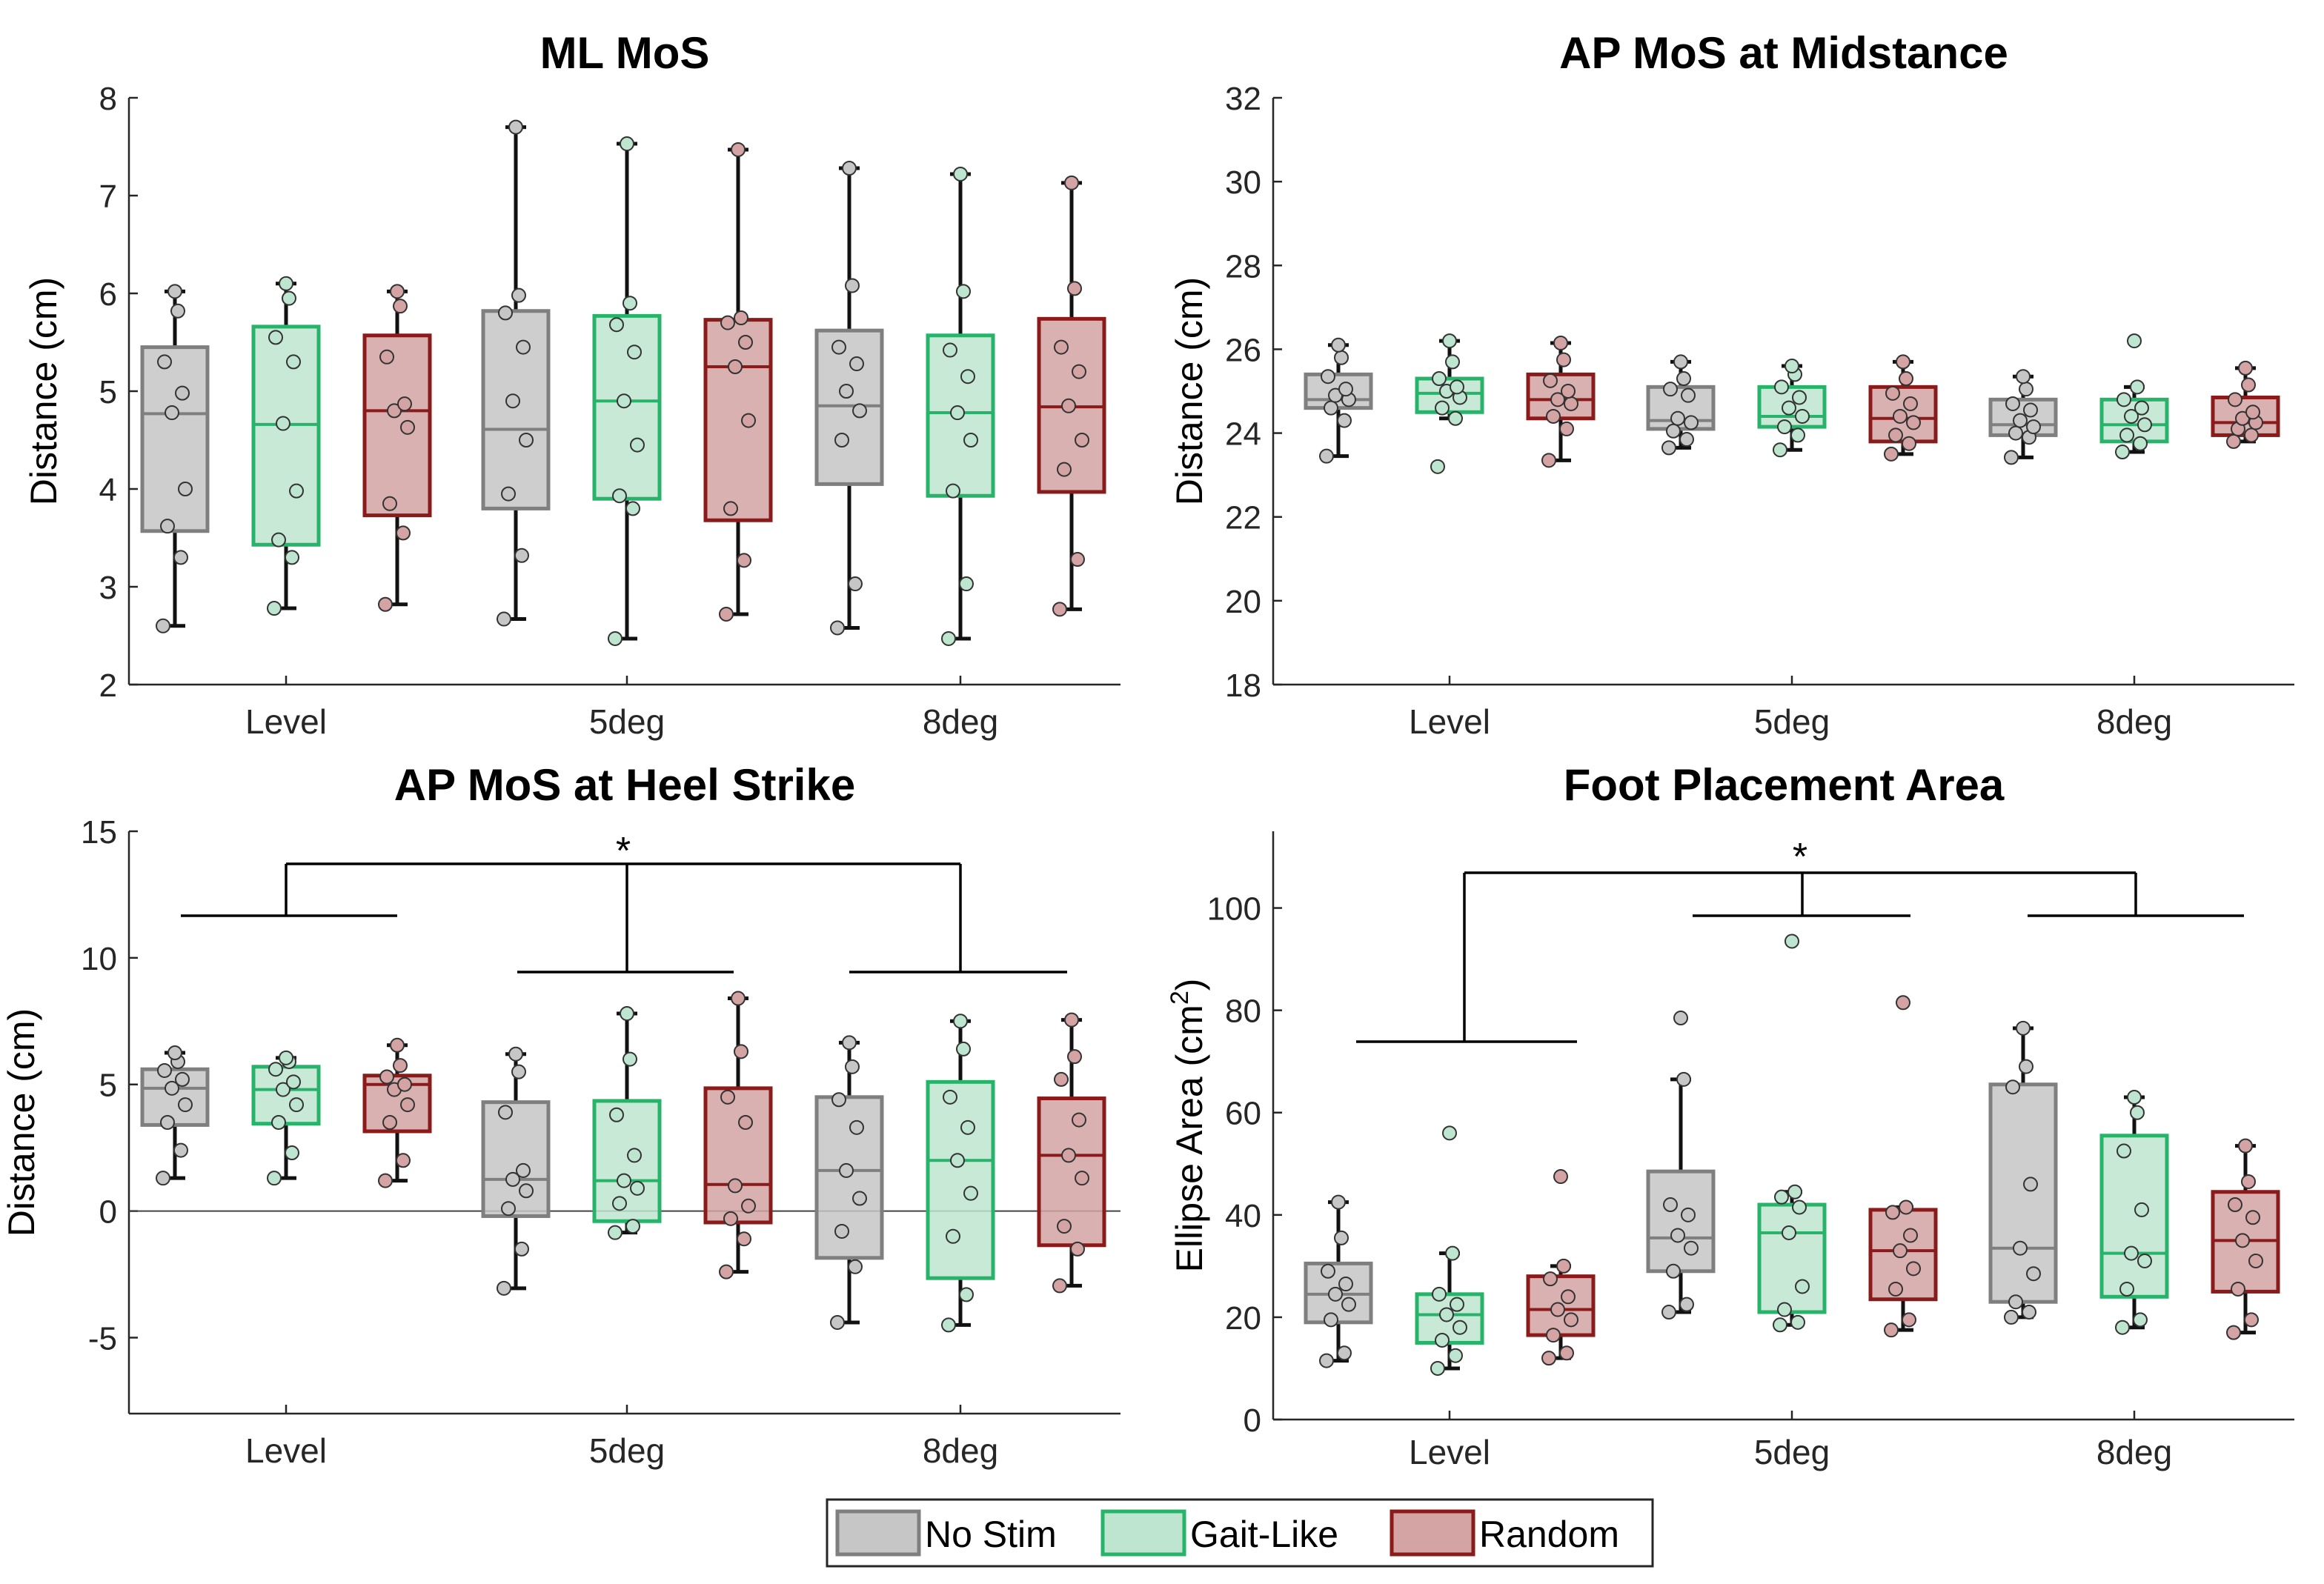  Describe the element at coordinates (1561, 1267) in the screenshot. I see `box-random-level` at that location.